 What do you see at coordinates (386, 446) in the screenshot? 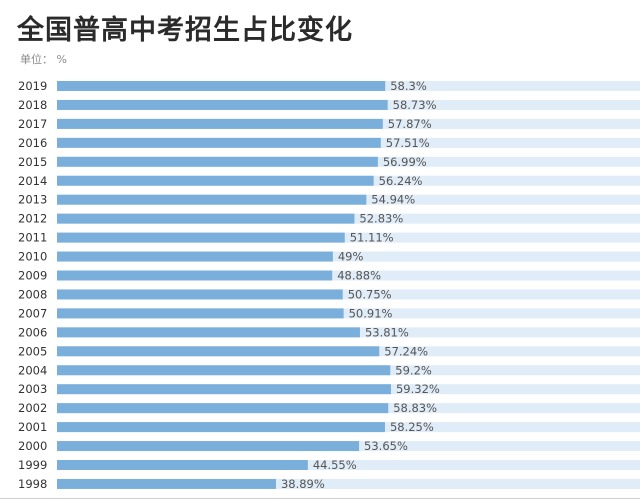
I see `value-label: 53.65%` at bounding box center [386, 446].